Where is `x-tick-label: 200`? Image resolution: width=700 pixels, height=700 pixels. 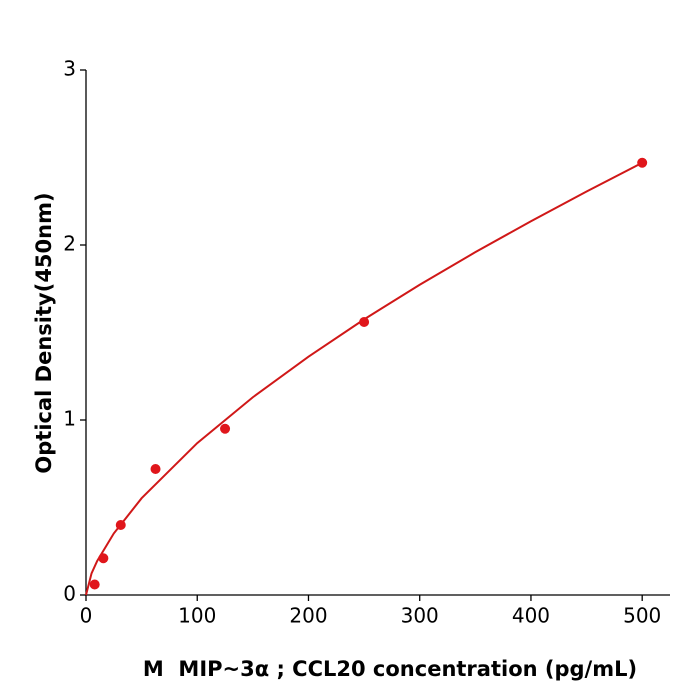
x-tick-label: 200 is located at coordinates (308, 616).